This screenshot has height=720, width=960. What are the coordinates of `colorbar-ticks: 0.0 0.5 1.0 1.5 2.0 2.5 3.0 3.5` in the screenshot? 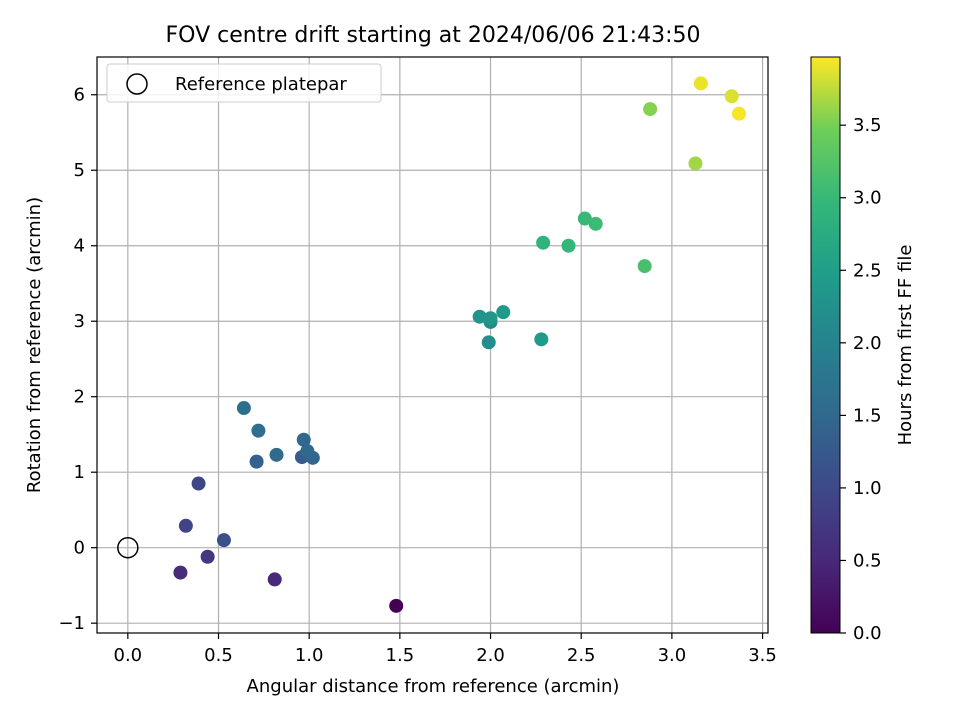 It's located at (861, 379).